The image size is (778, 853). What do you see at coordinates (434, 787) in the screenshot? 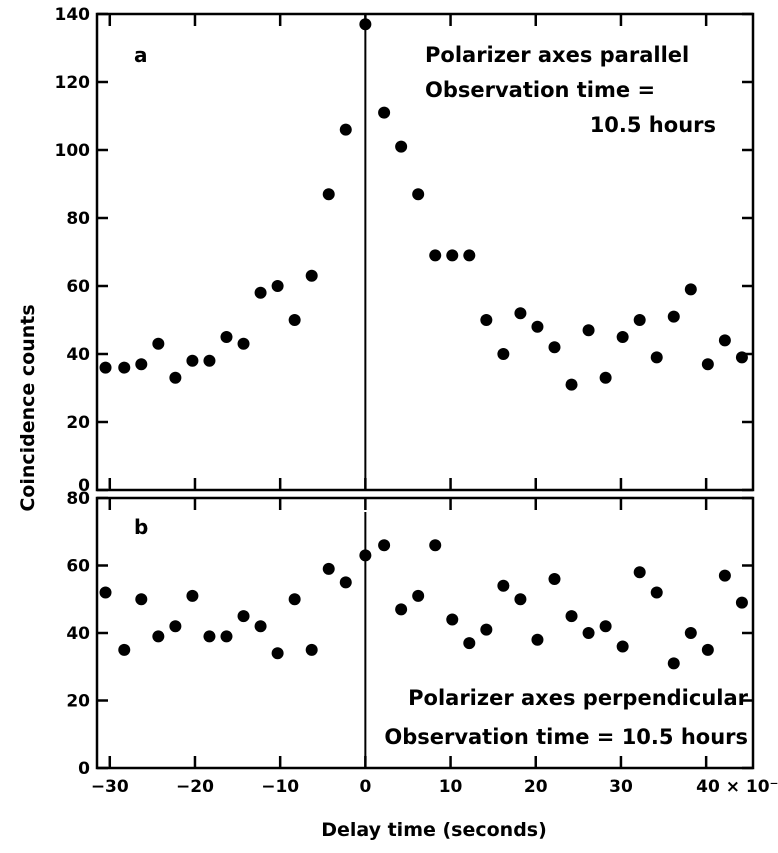
I see `x-axis-tick-labels: −30 −20 −10 0 10 20 30 40 × 10⁻⁹` at bounding box center [434, 787].